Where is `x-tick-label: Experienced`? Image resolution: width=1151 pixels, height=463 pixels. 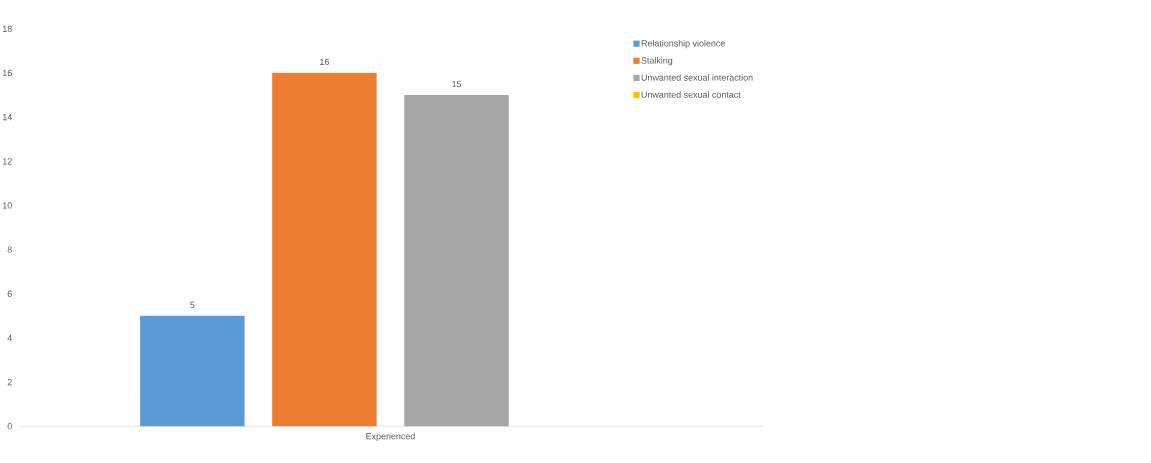 x-tick-label: Experienced is located at coordinates (390, 436).